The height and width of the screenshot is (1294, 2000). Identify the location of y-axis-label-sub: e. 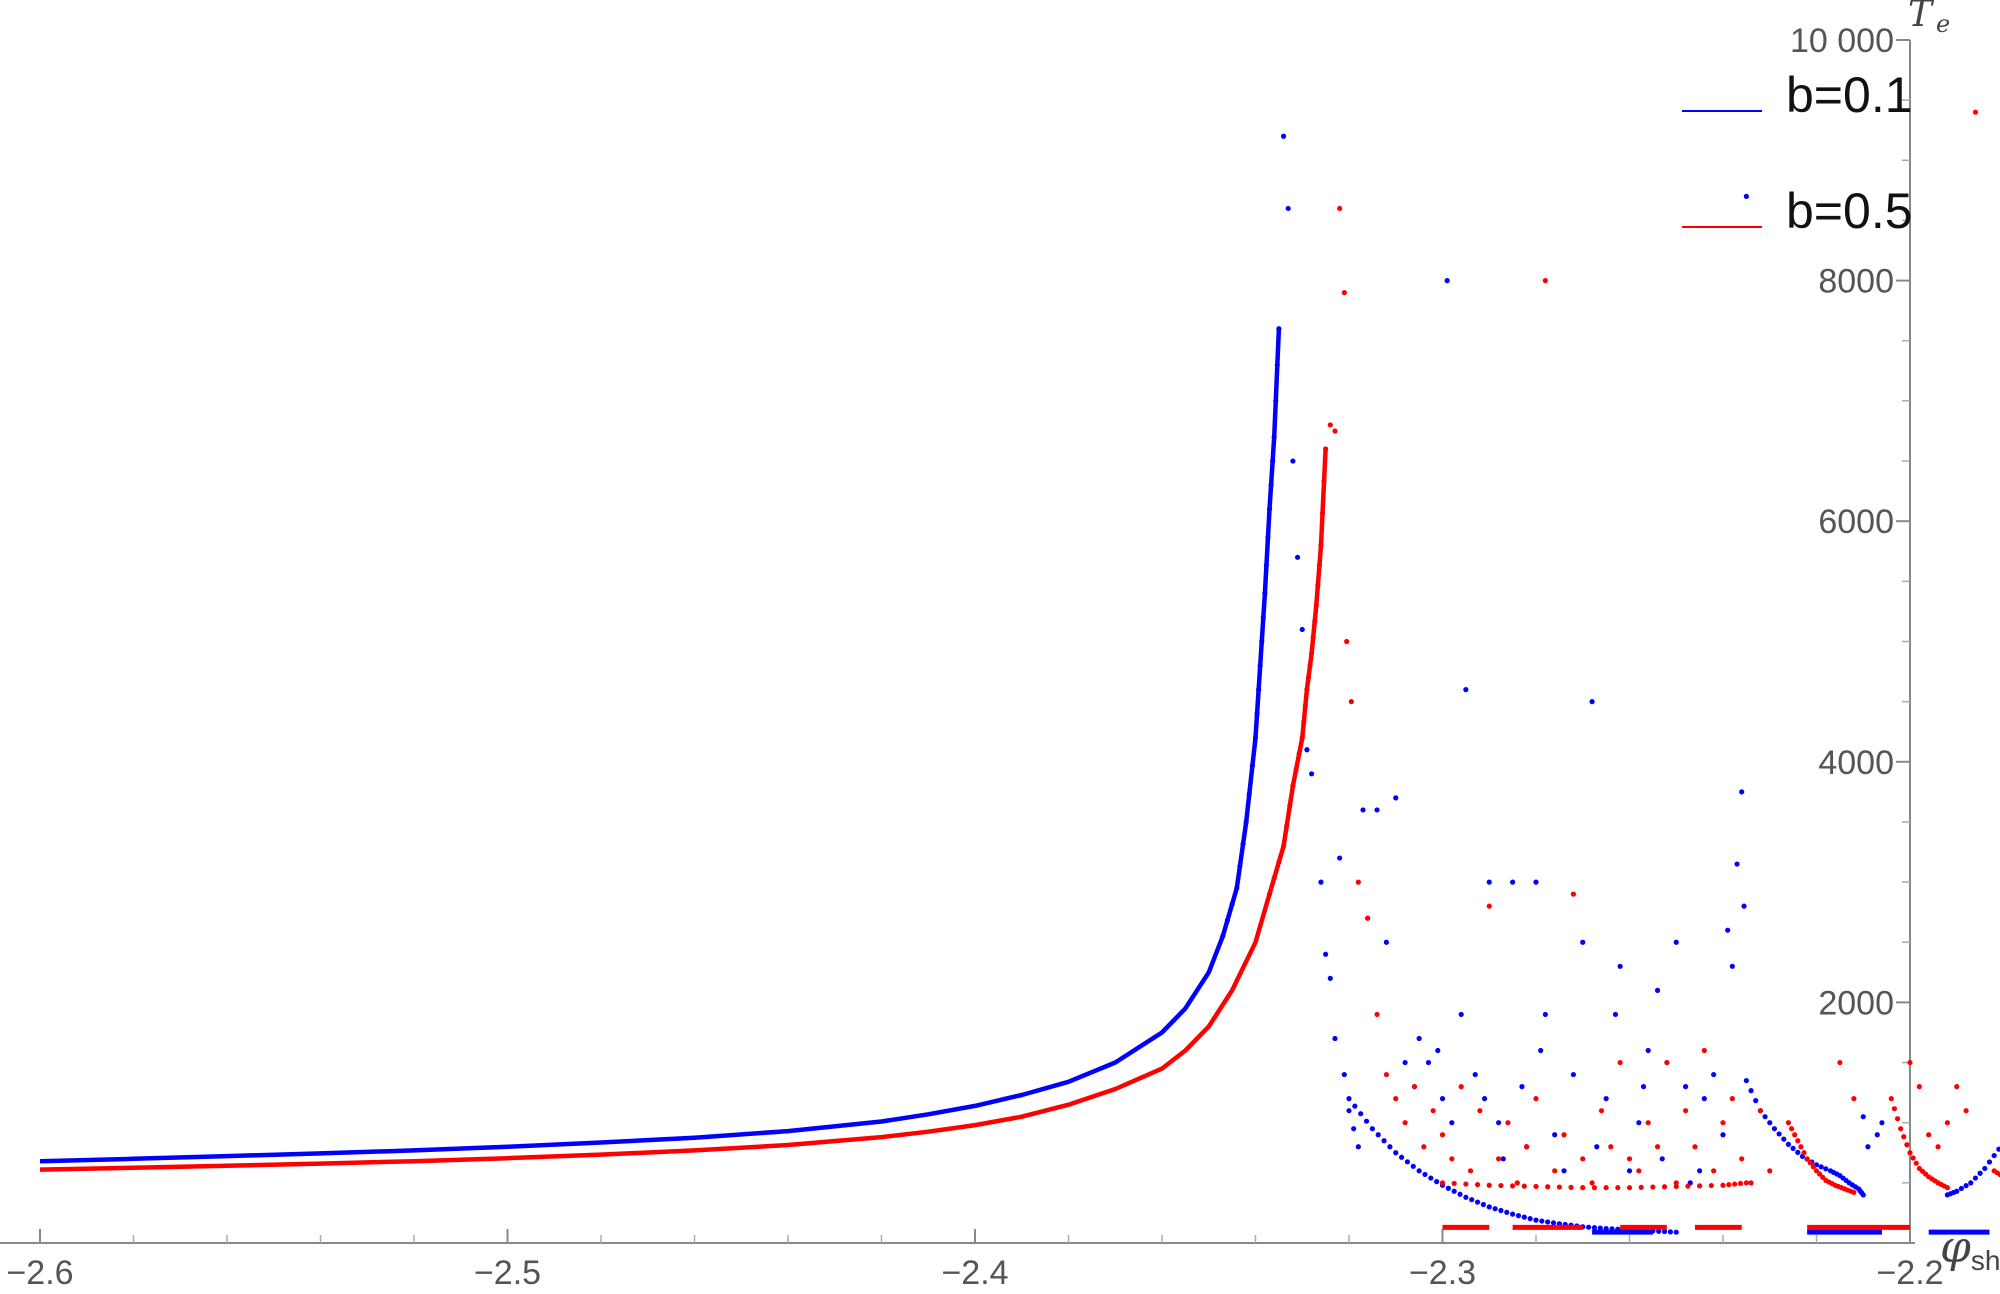
(1943, 24).